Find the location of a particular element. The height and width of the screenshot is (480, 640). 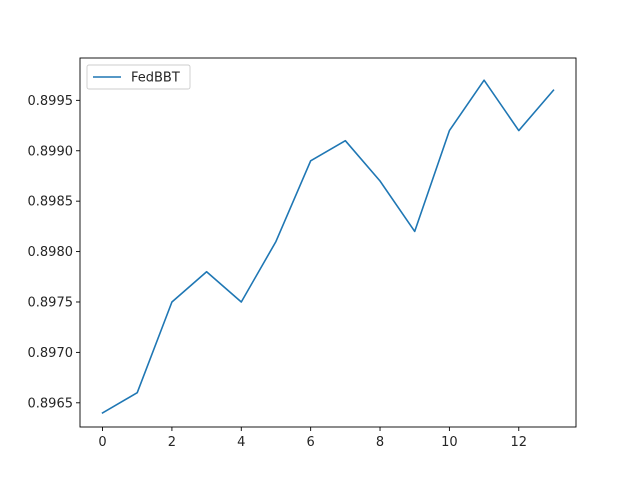

x-tick-label: 2 is located at coordinates (172, 442).